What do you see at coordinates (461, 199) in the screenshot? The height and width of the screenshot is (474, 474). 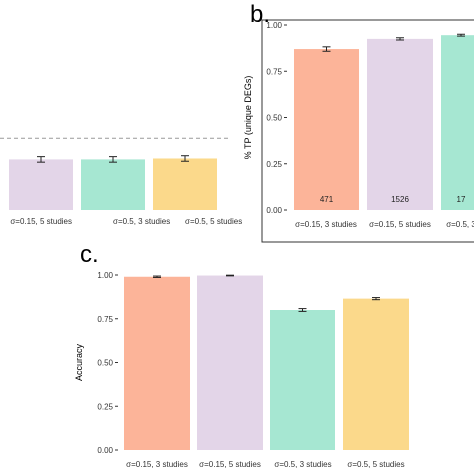 I see `bar-count-label: 17` at bounding box center [461, 199].